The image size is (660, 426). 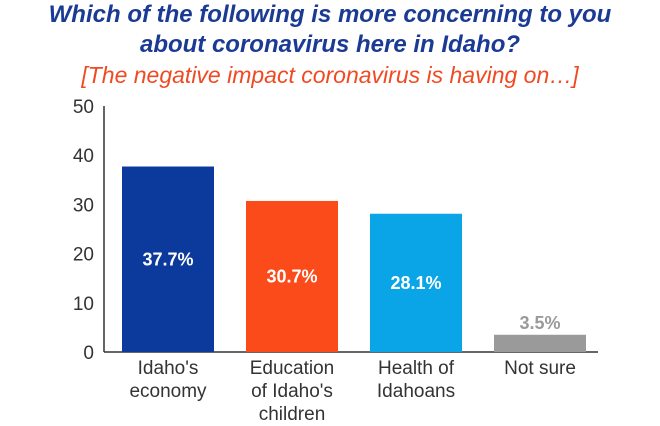 I want to click on y-tick-label: 0, so click(x=88, y=353).